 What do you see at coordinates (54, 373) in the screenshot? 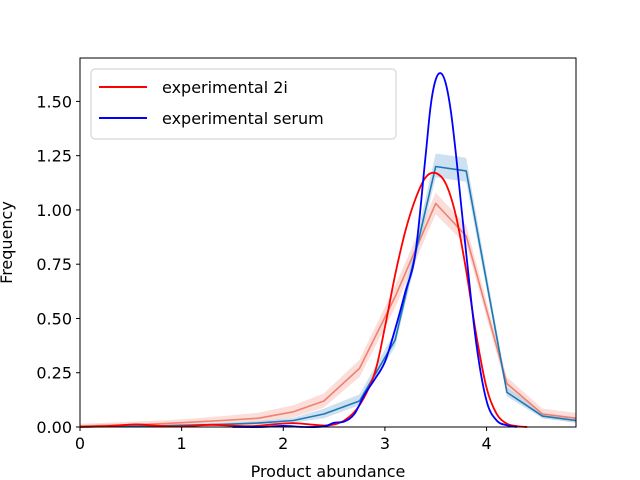
I see `y-tick-label: 0.25` at bounding box center [54, 373].